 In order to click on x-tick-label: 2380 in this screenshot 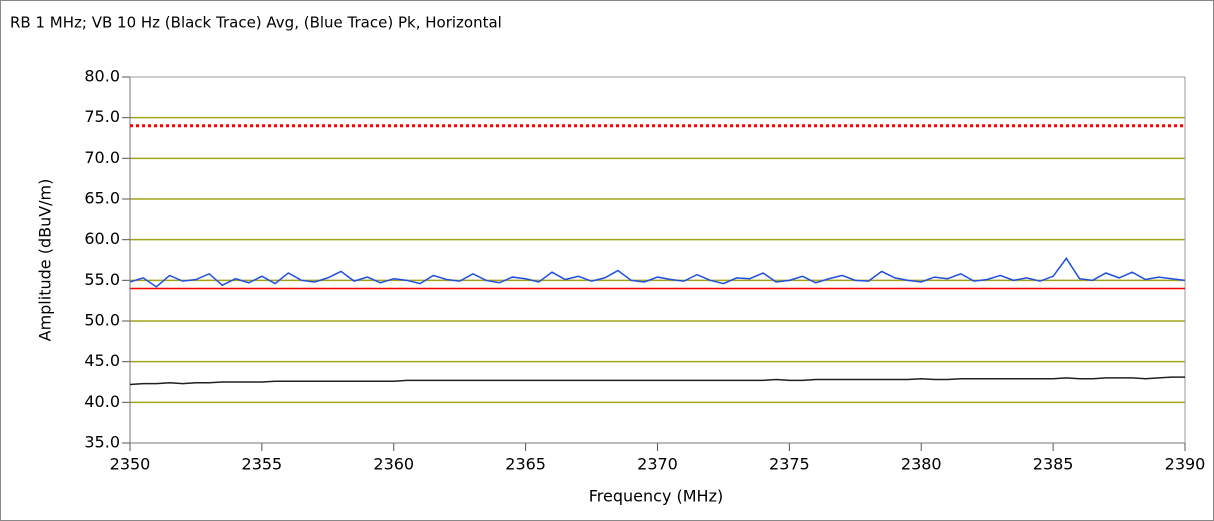, I will do `click(921, 464)`.